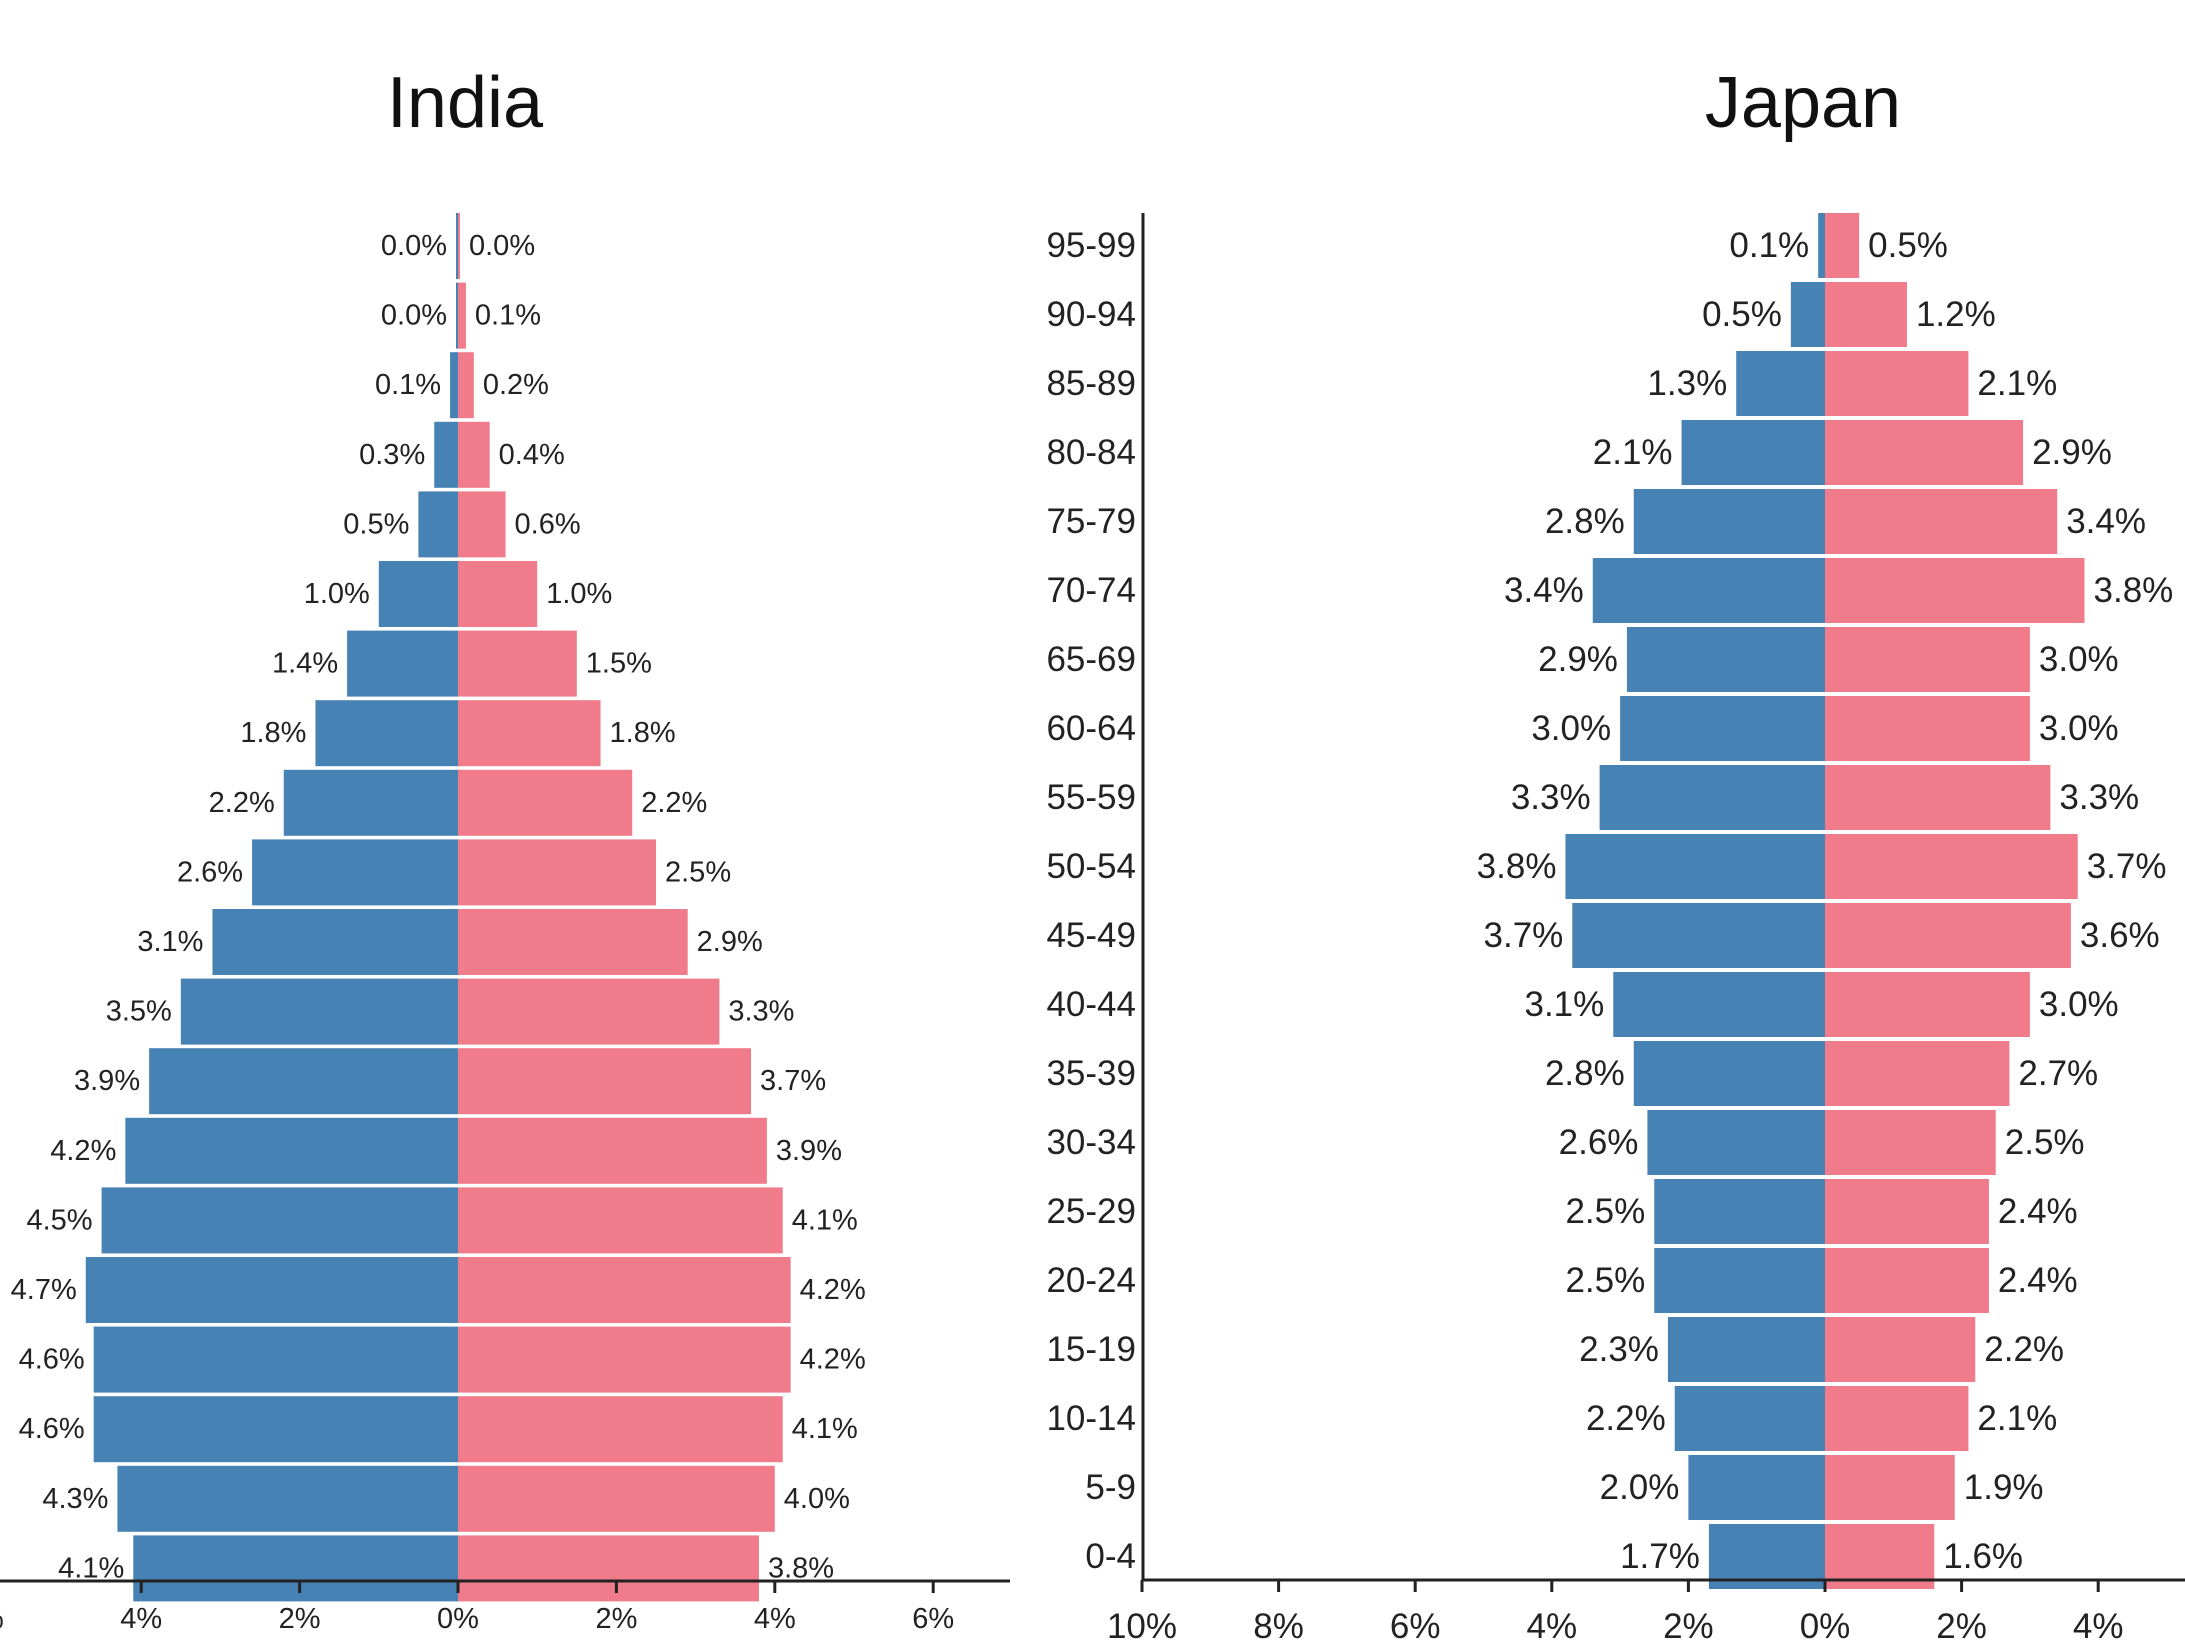 This screenshot has width=2185, height=1650. Describe the element at coordinates (1091, 245) in the screenshot. I see `japan-age-label: 95-99` at that location.